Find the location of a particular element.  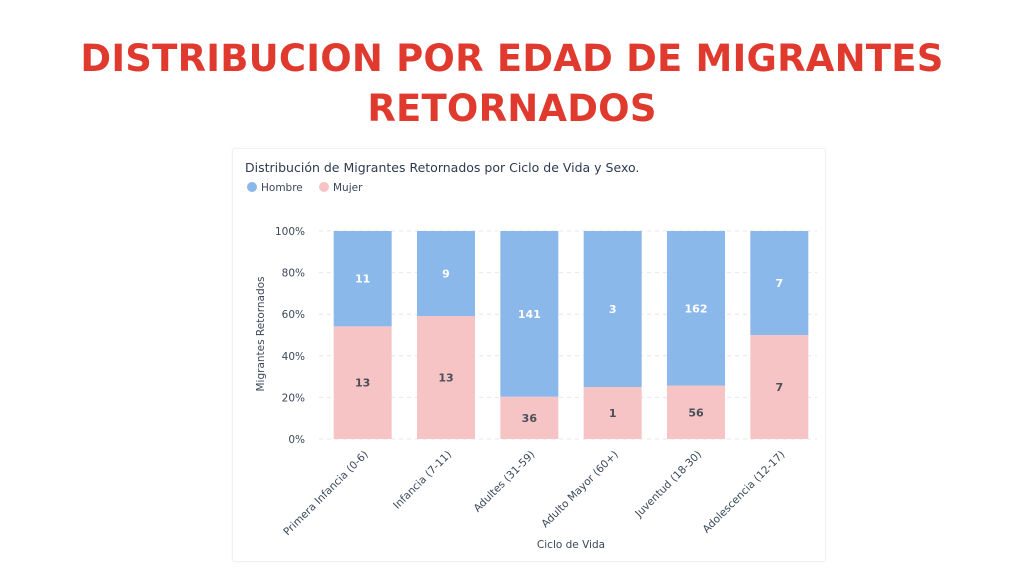

legend-item-hombre: Hombre is located at coordinates (275, 188).